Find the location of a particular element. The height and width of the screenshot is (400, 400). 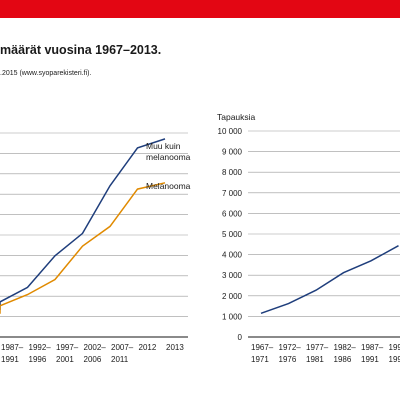

right-x-tick-label: 1967– is located at coordinates (262, 347).